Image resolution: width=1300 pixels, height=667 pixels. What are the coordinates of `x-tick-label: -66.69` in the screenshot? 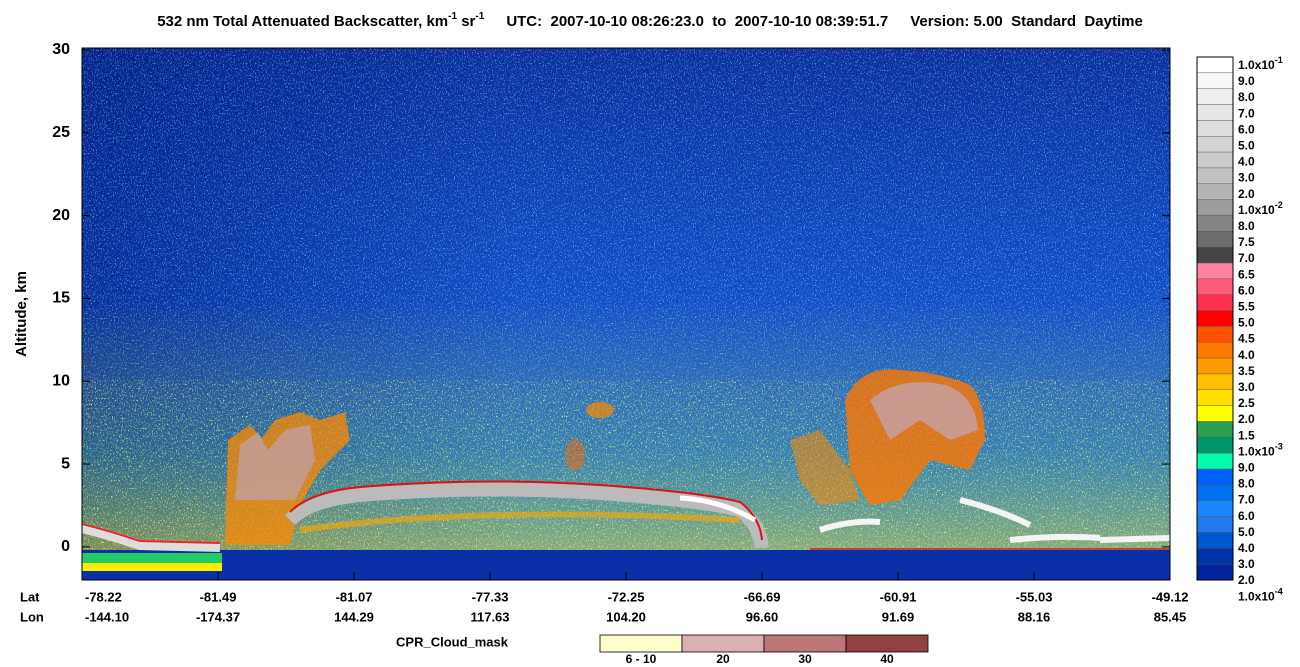 It's located at (762, 596).